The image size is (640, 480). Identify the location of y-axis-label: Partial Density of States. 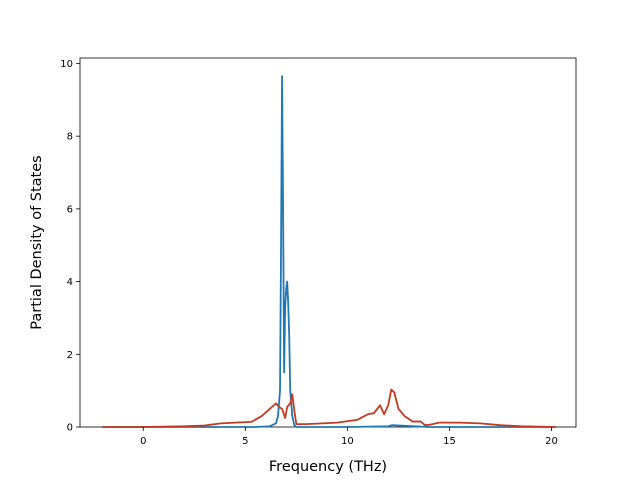
(37, 242).